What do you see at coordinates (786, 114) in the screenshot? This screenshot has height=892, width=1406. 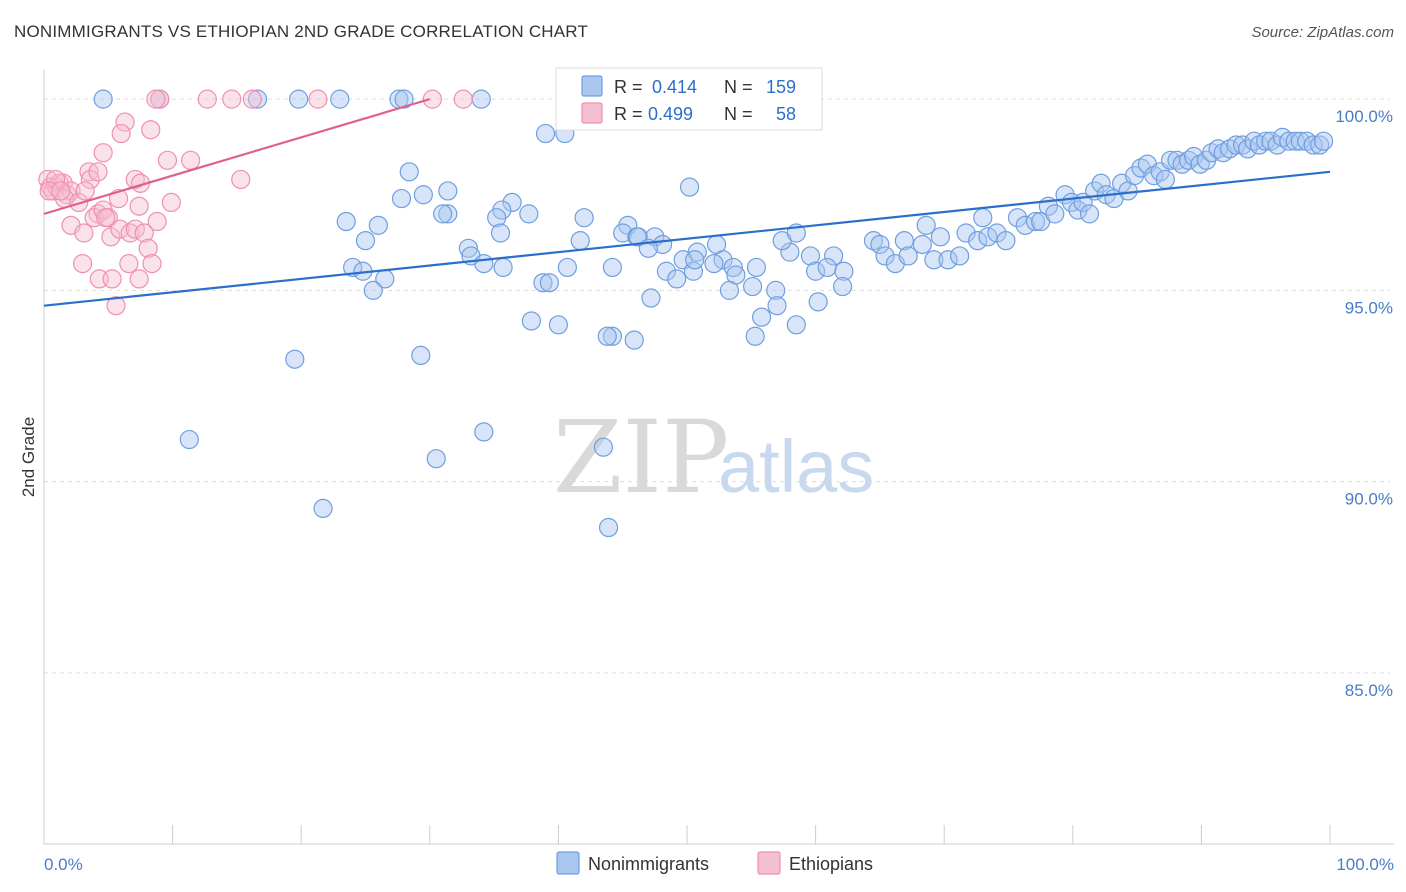 I see `legend-n-value-2: 58` at bounding box center [786, 114].